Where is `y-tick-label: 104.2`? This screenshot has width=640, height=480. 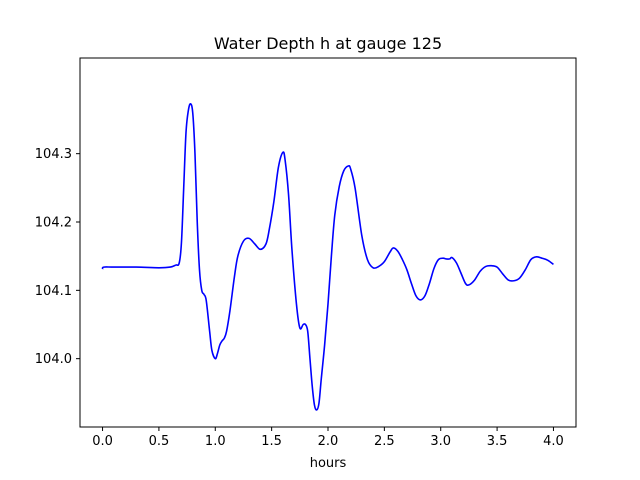 y-tick-label: 104.2 is located at coordinates (53, 223).